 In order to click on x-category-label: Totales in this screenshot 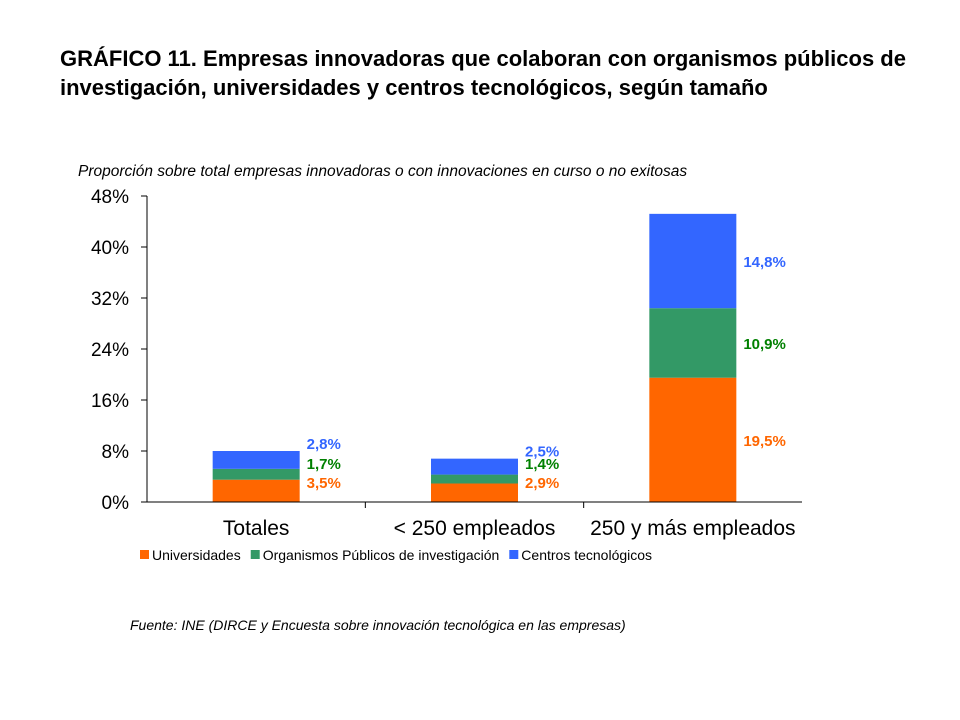, I will do `click(256, 528)`.